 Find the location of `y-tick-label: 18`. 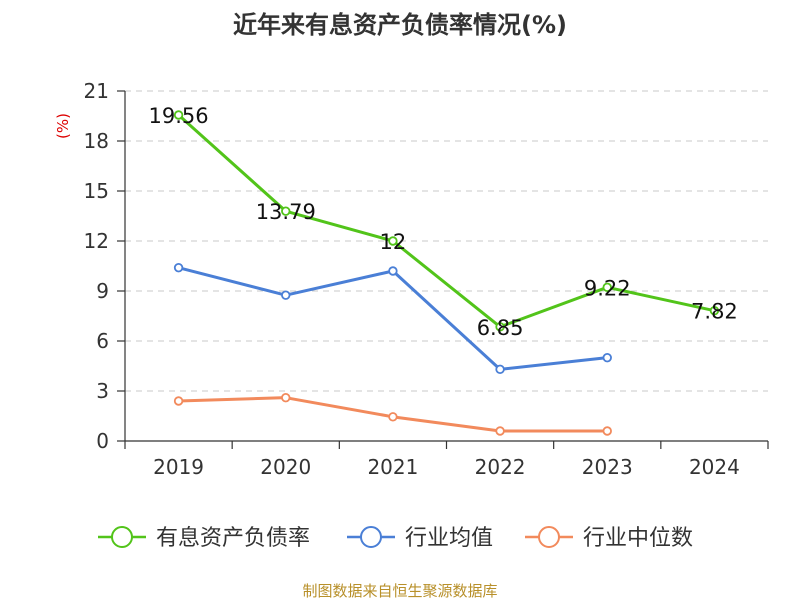

y-tick-label: 18 is located at coordinates (96, 141).